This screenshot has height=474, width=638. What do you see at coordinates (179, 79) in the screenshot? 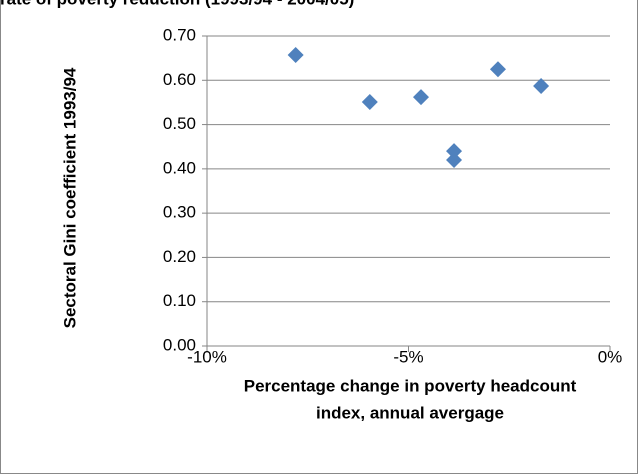
I see `y-tick-label: 0.60` at bounding box center [179, 79].